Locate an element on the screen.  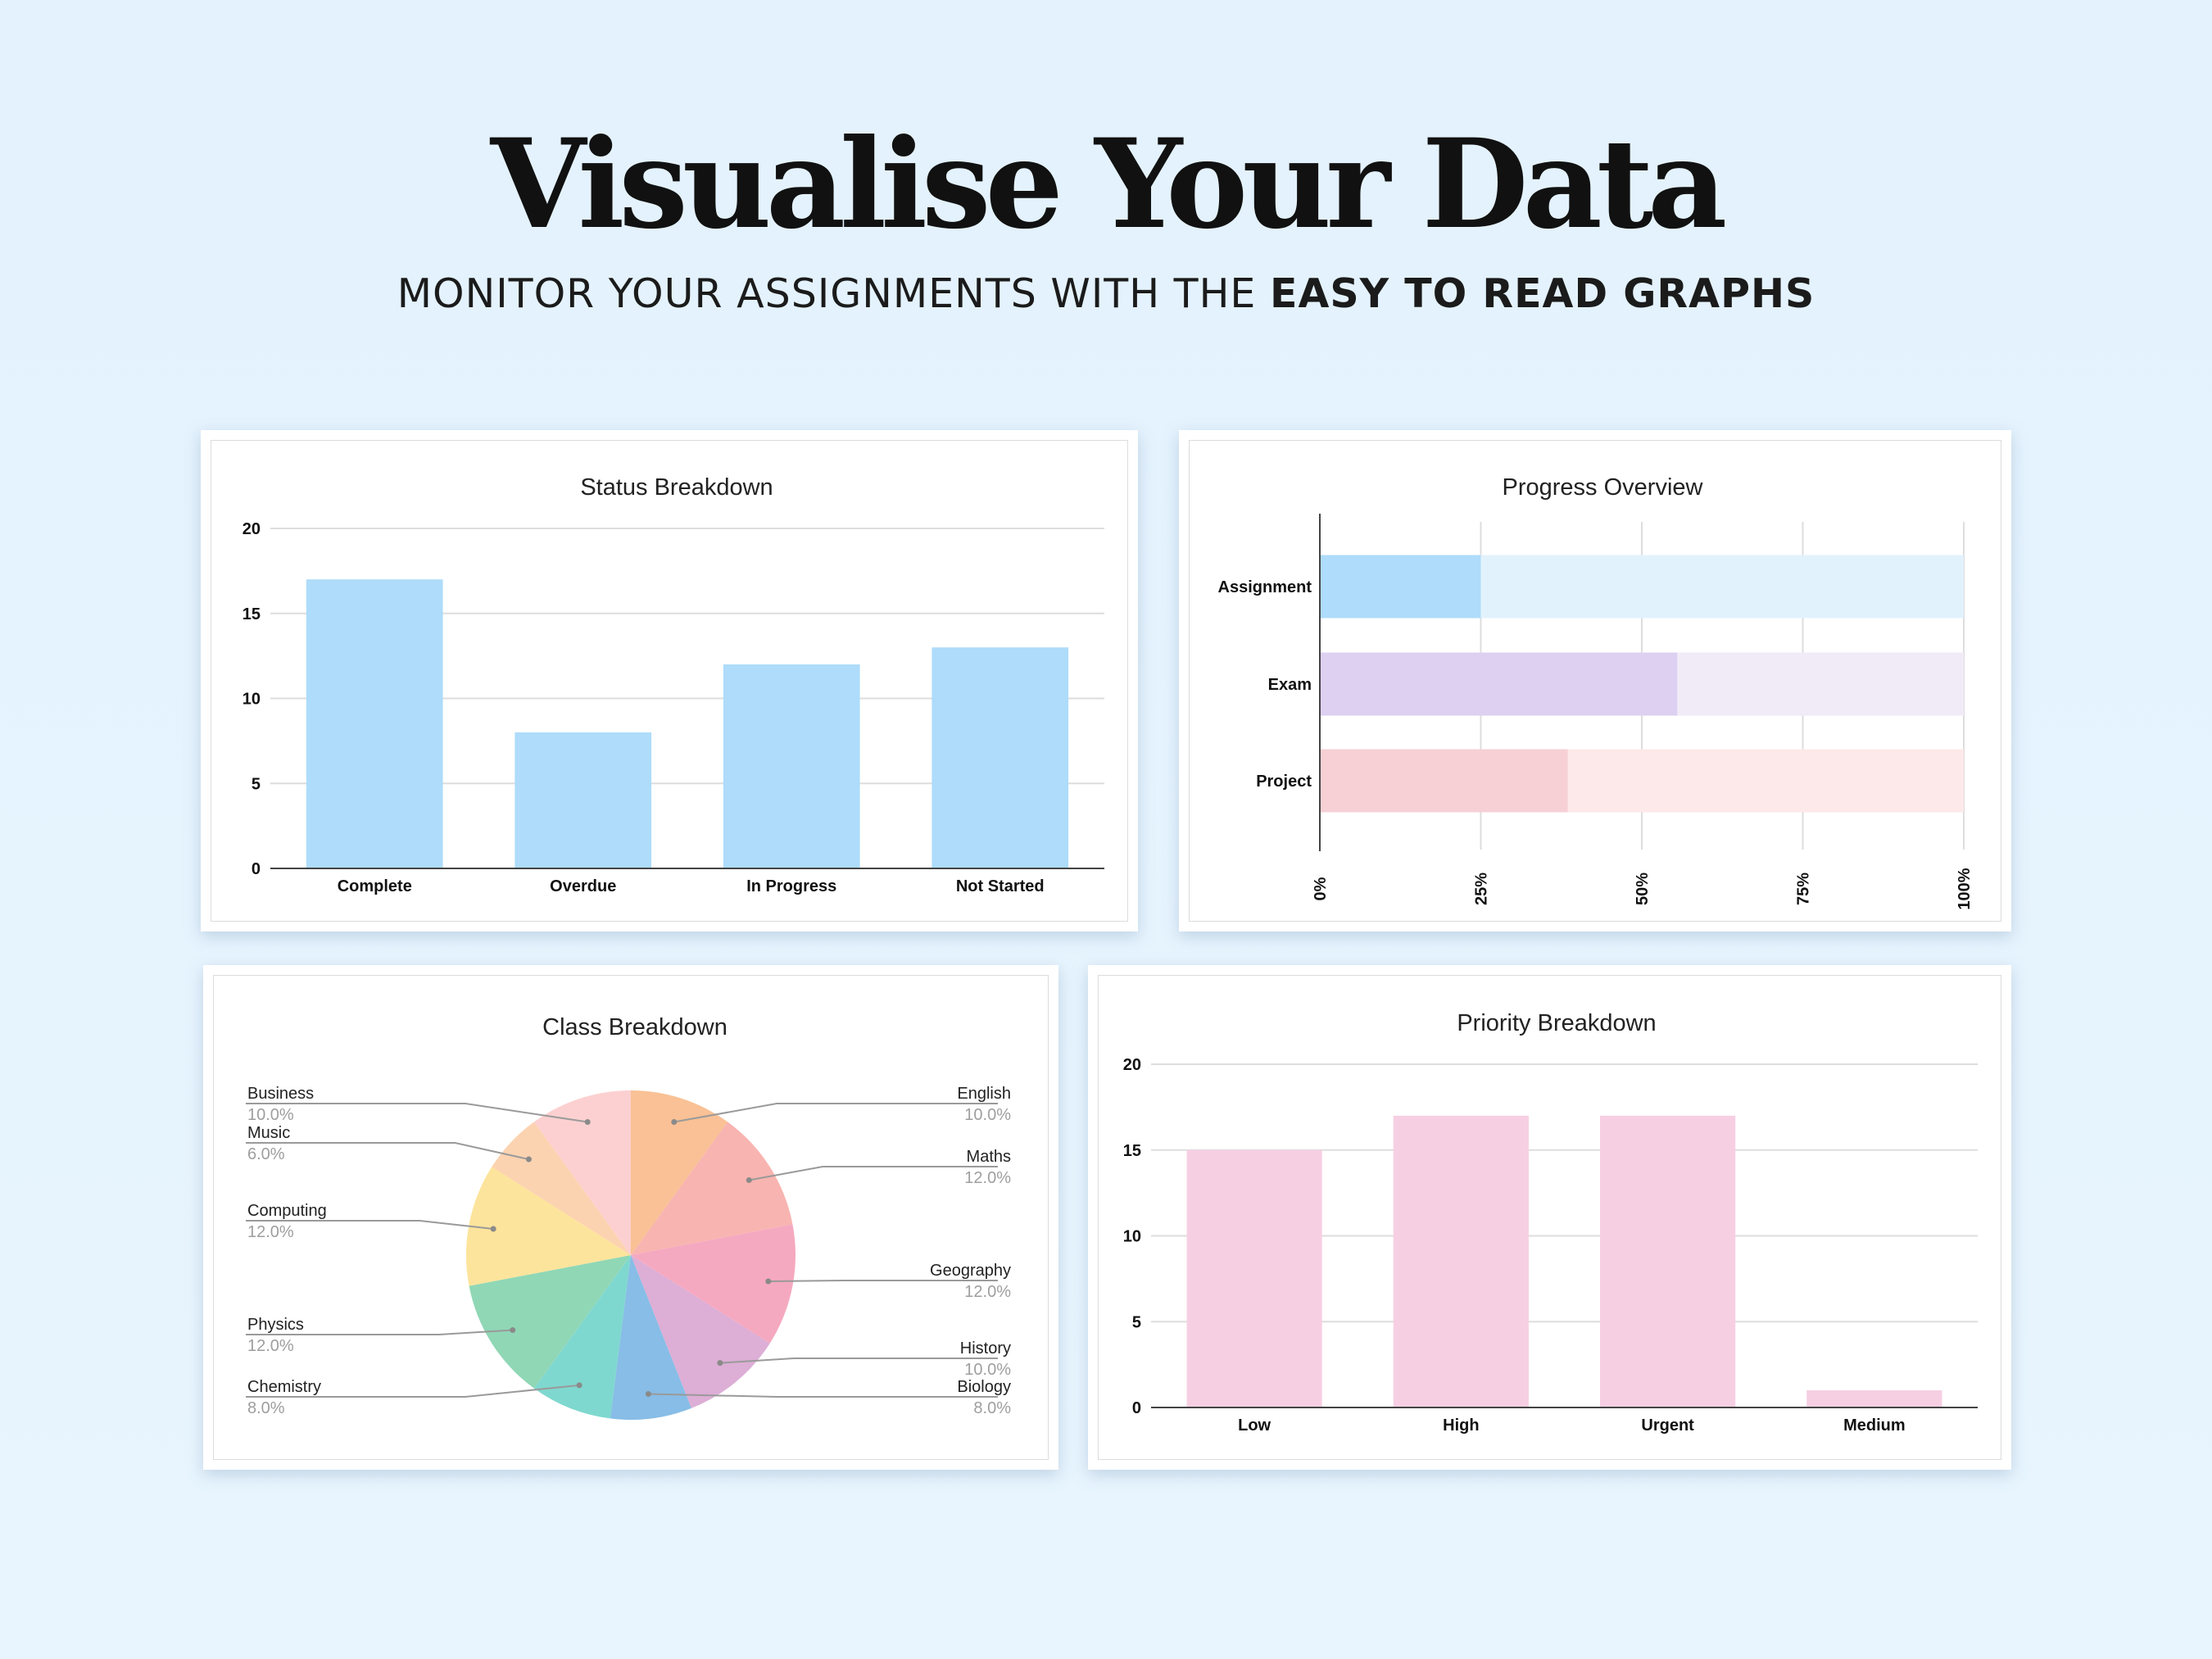
bar-medium is located at coordinates (1874, 1398).